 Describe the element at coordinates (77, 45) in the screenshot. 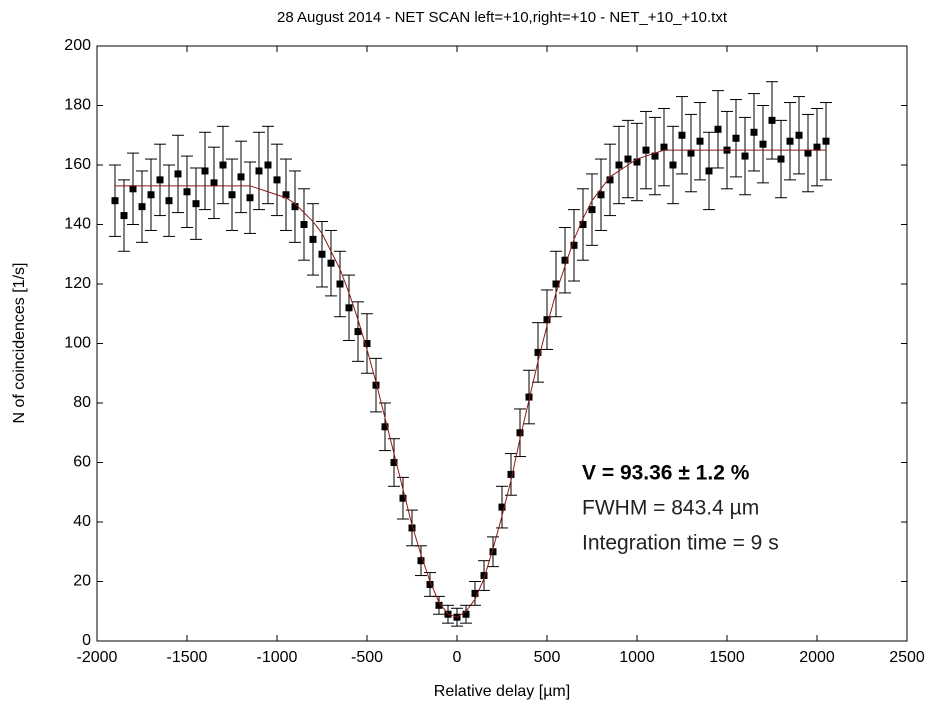

I see `y-tick-label: 200` at that location.